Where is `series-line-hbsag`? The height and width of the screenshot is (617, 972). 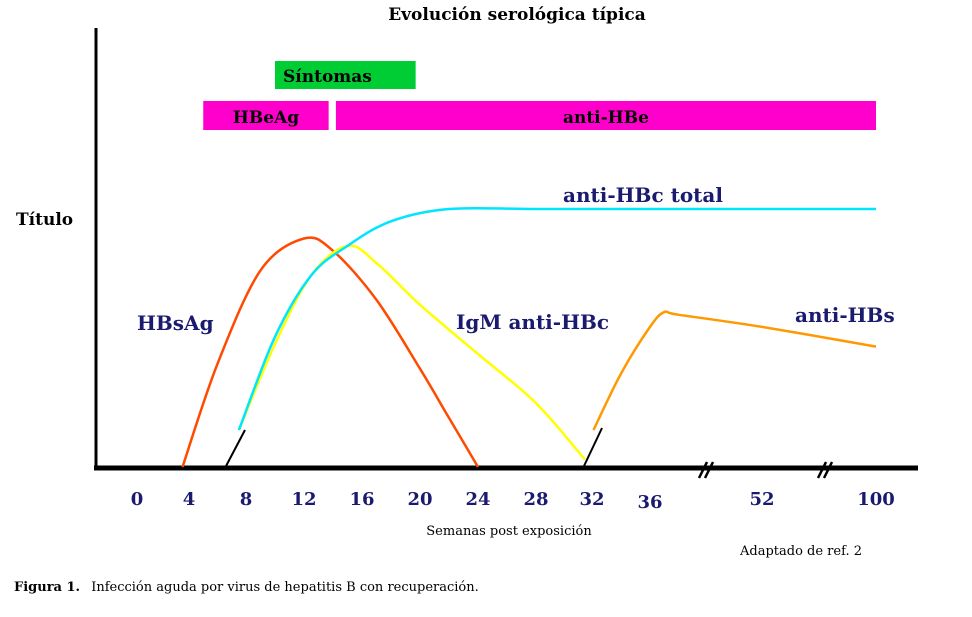 series-line-hbsag is located at coordinates (330, 352).